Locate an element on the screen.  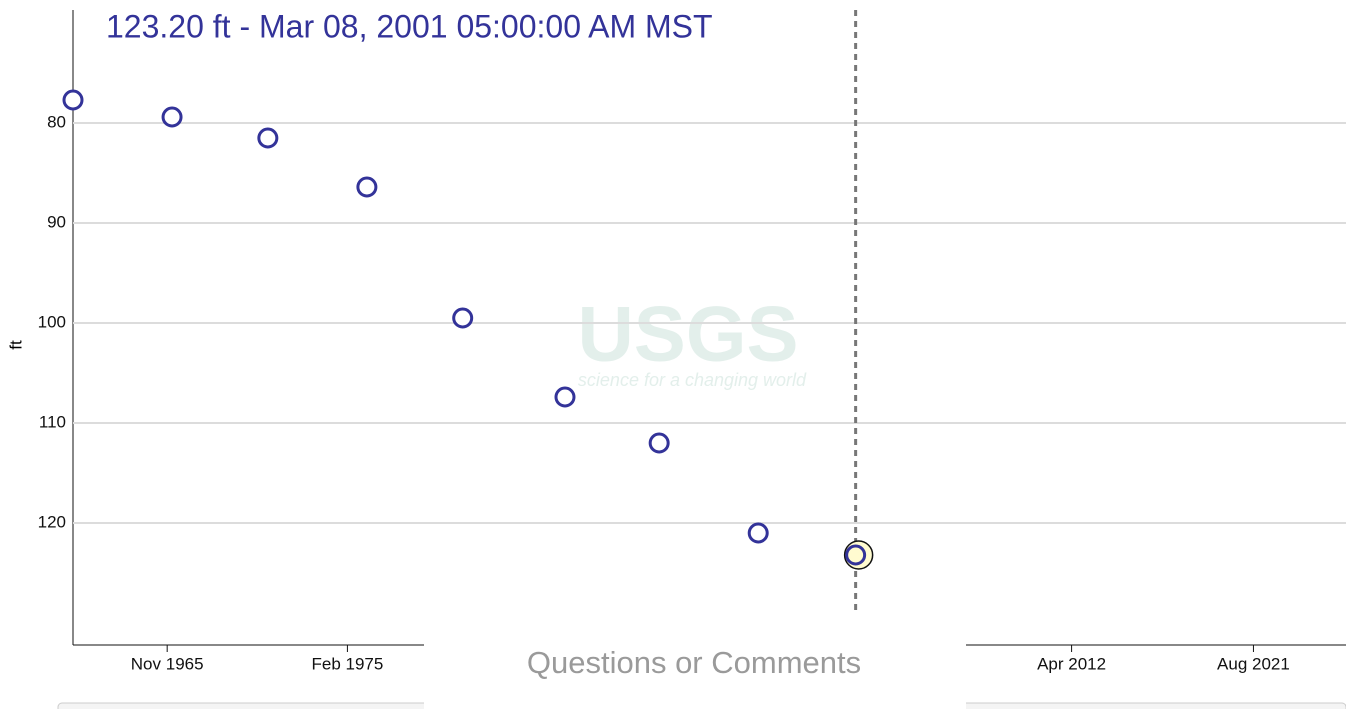
x-tick-label: Nov 1965 is located at coordinates (167, 663).